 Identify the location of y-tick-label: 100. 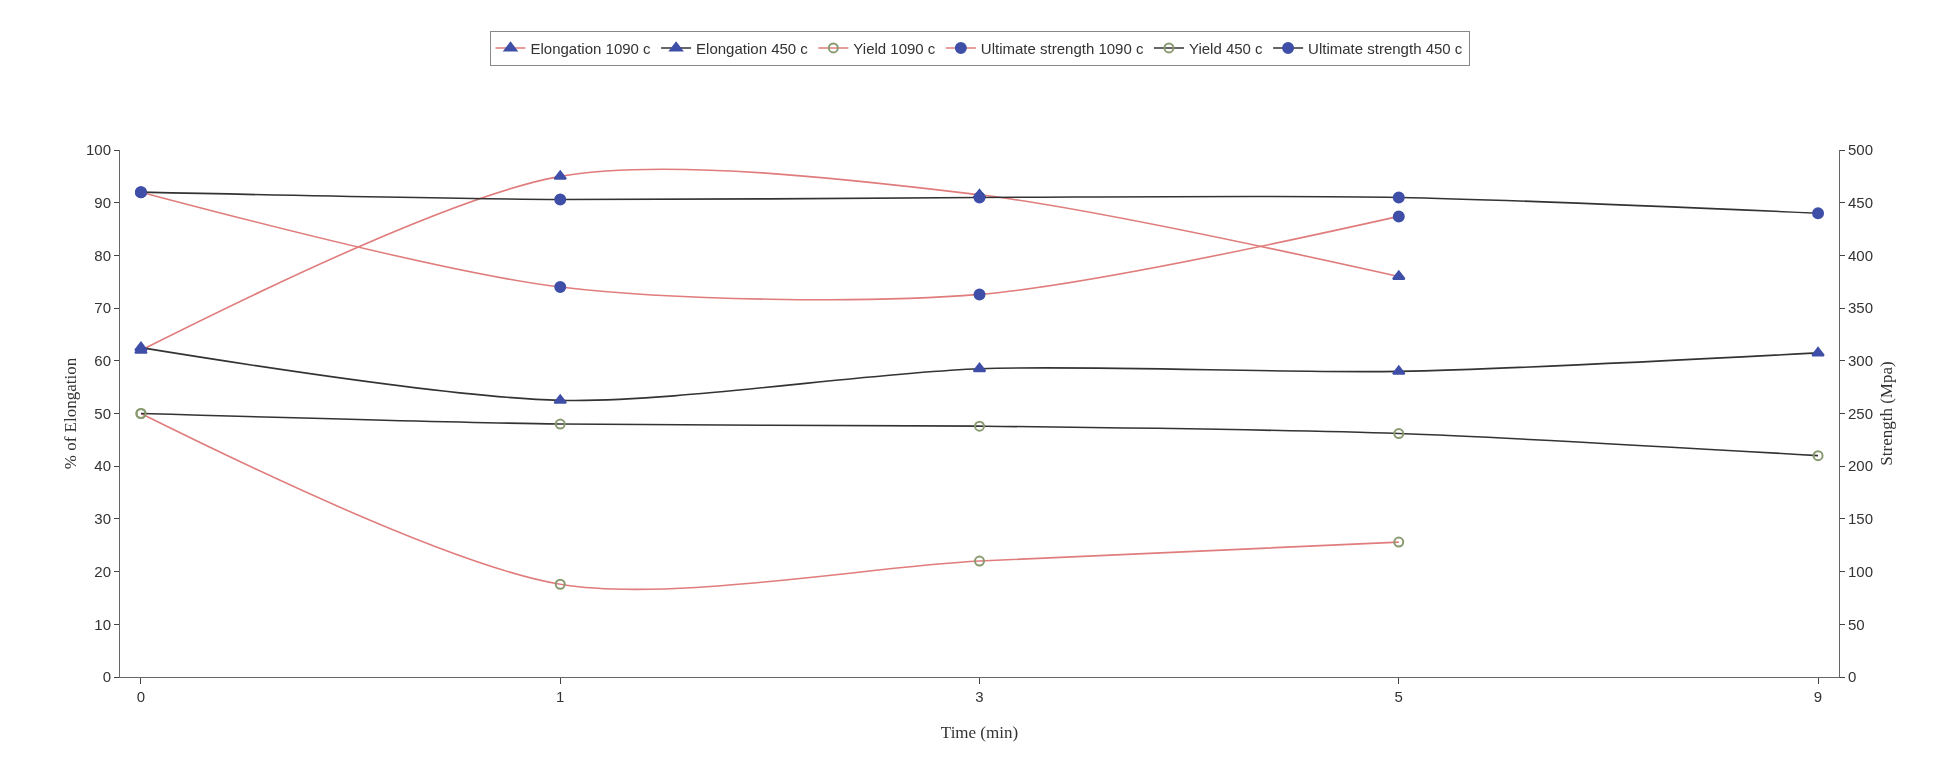
(98, 150).